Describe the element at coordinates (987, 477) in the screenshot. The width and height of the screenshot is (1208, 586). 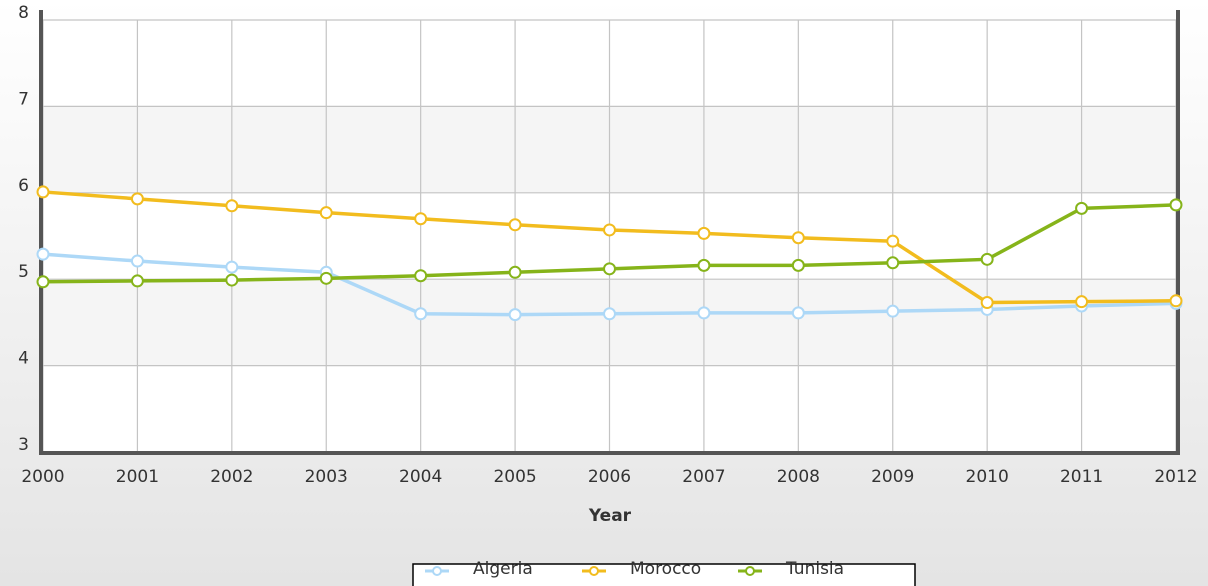
I see `x-tick-label: 2010` at that location.